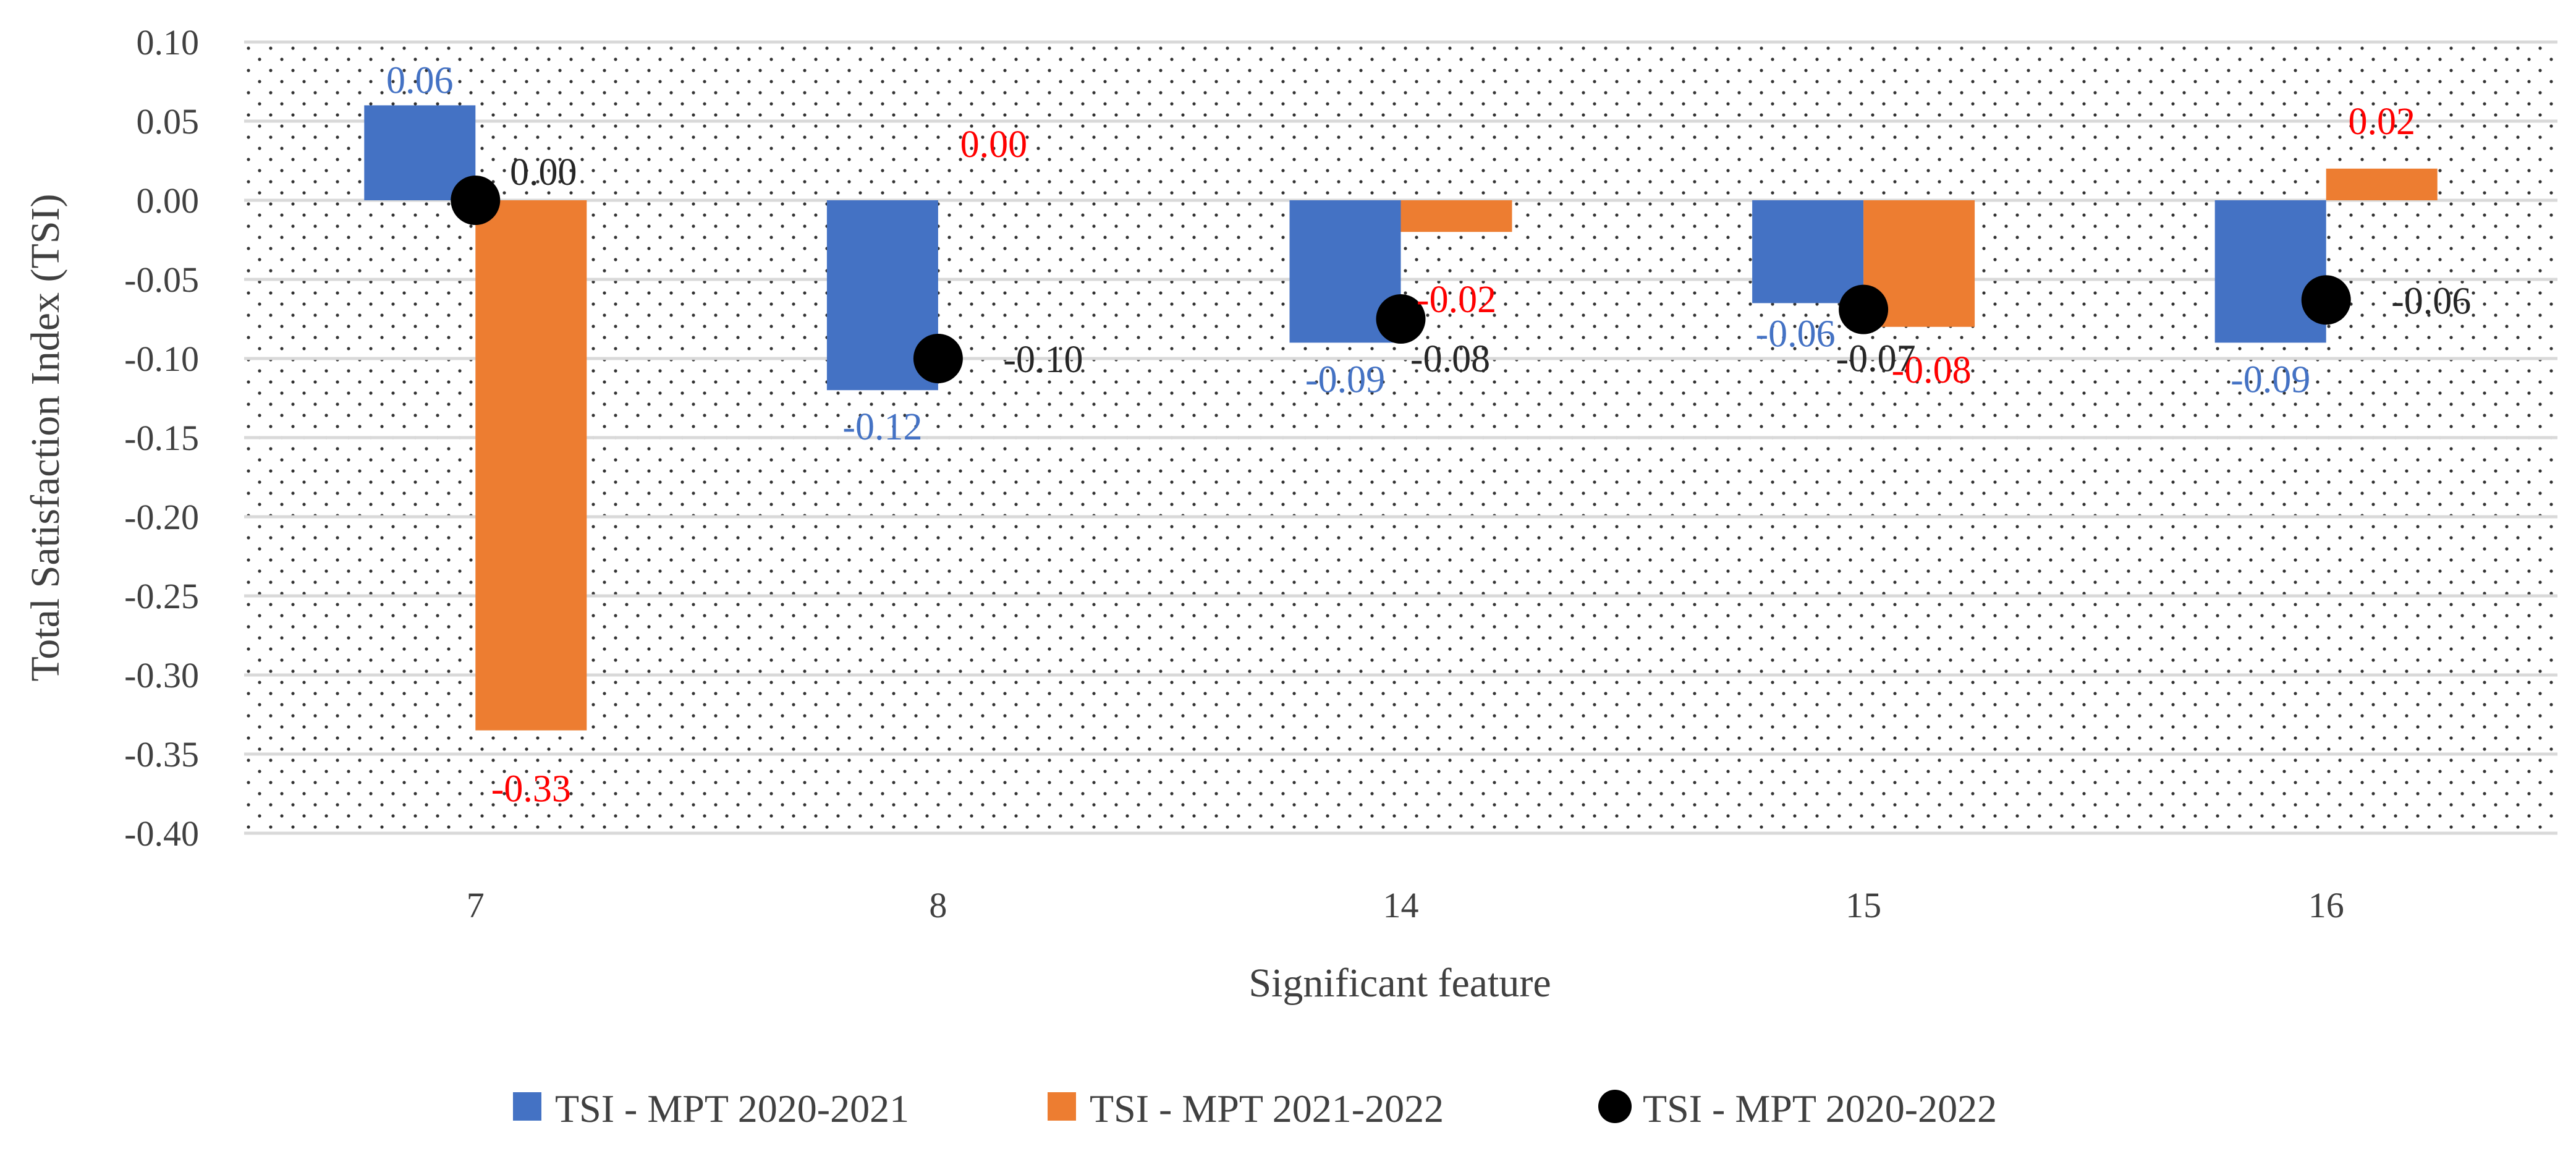 The height and width of the screenshot is (1167, 2576). I want to click on data-label: -0.33, so click(531, 789).